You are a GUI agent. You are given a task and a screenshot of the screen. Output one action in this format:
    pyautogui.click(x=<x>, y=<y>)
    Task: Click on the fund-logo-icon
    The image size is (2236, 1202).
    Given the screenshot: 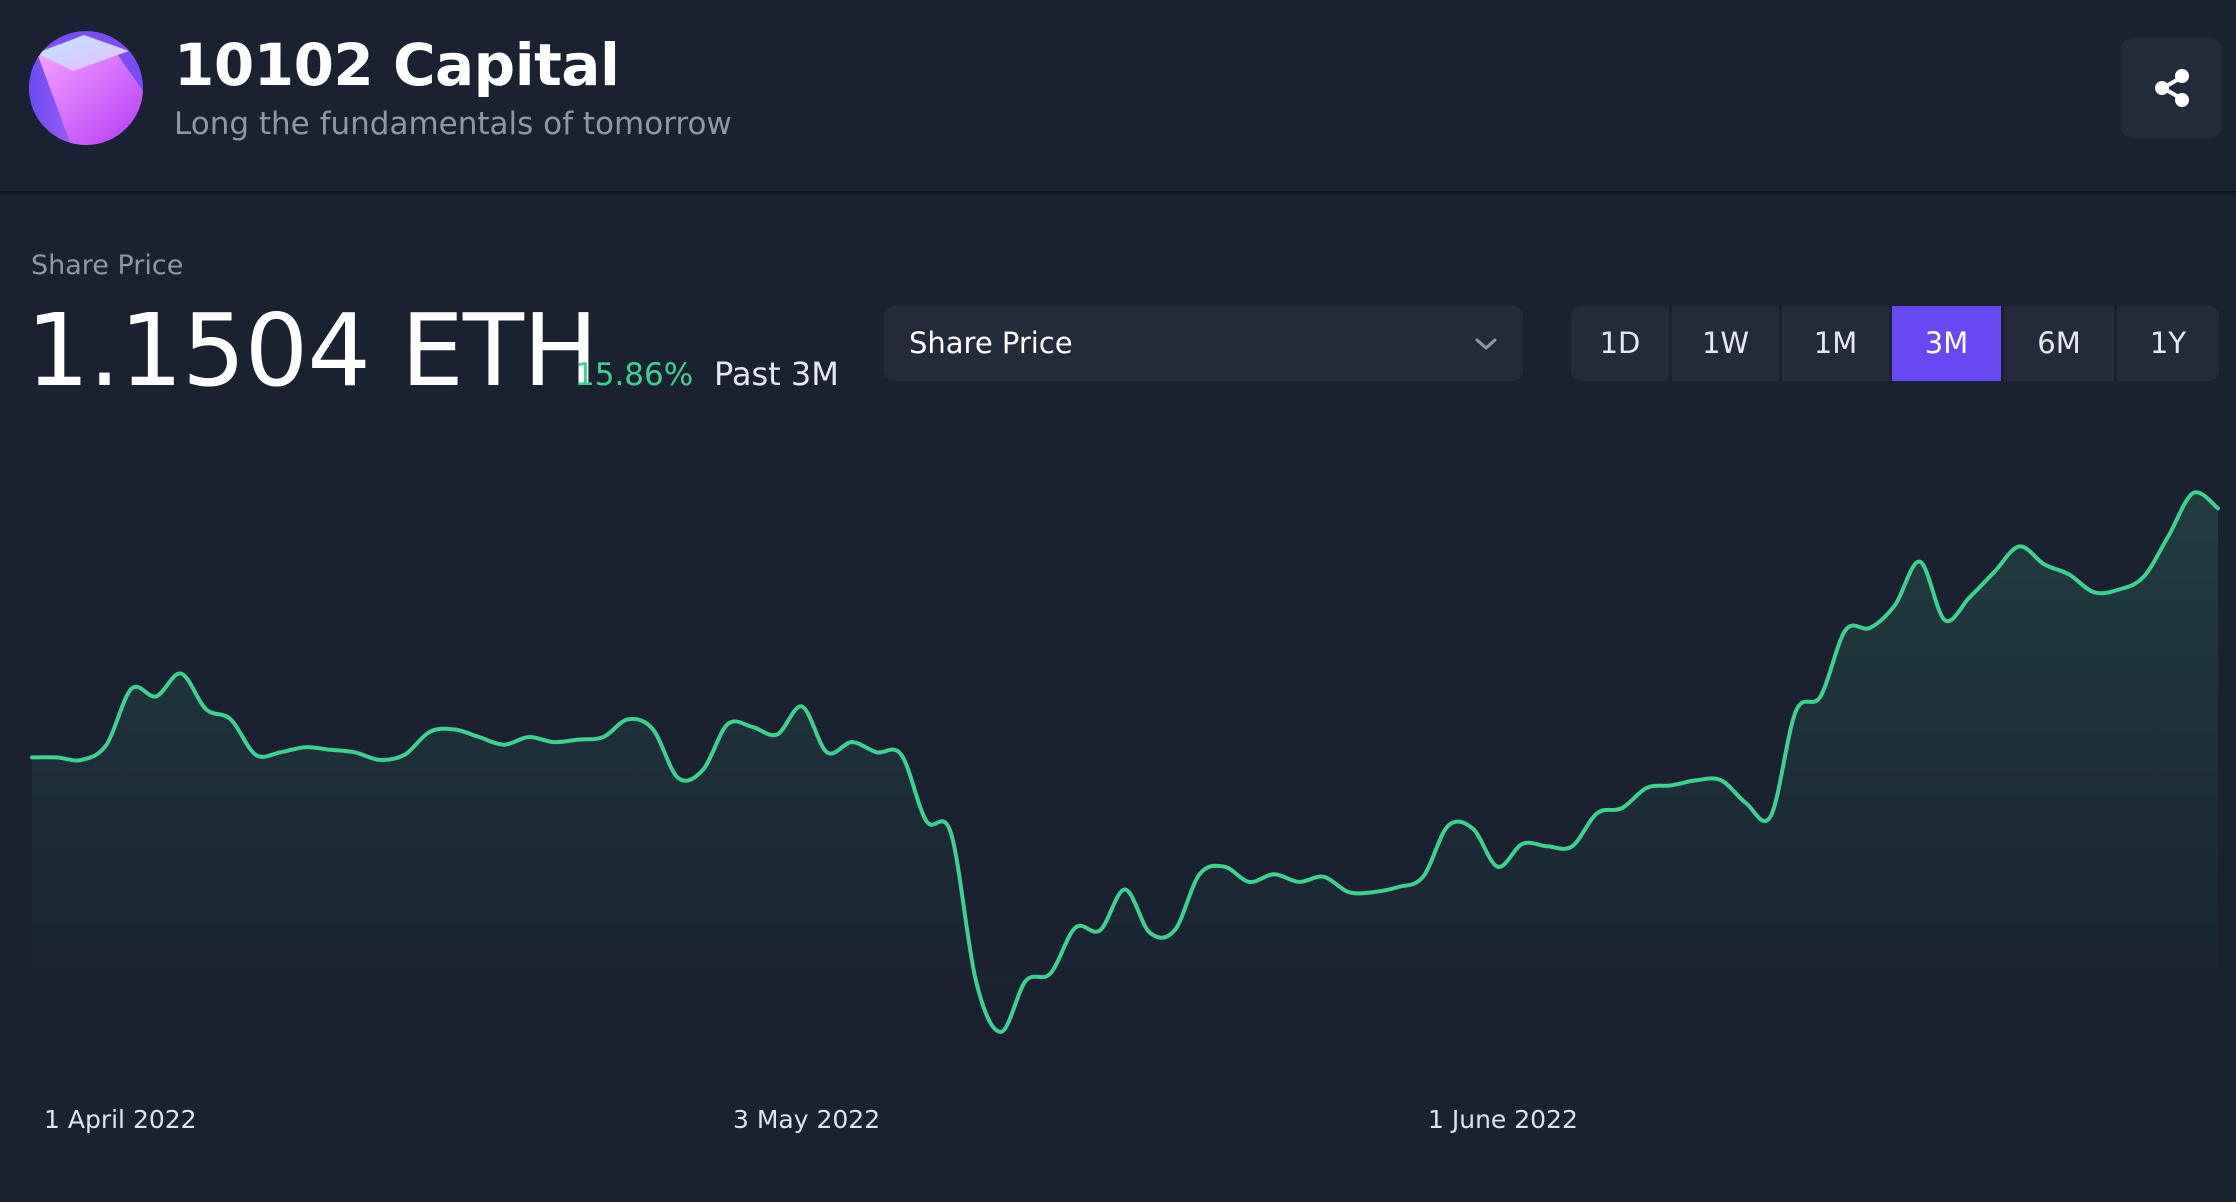 What is the action you would take?
    pyautogui.click(x=86, y=88)
    